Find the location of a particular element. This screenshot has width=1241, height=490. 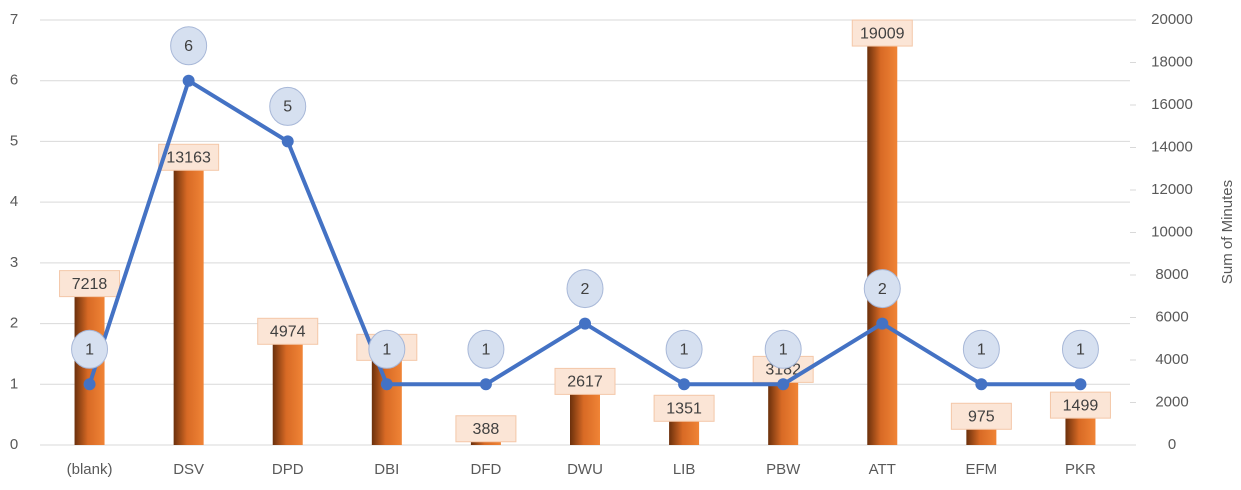

y2-tick-label: 4000 is located at coordinates (1171, 359).